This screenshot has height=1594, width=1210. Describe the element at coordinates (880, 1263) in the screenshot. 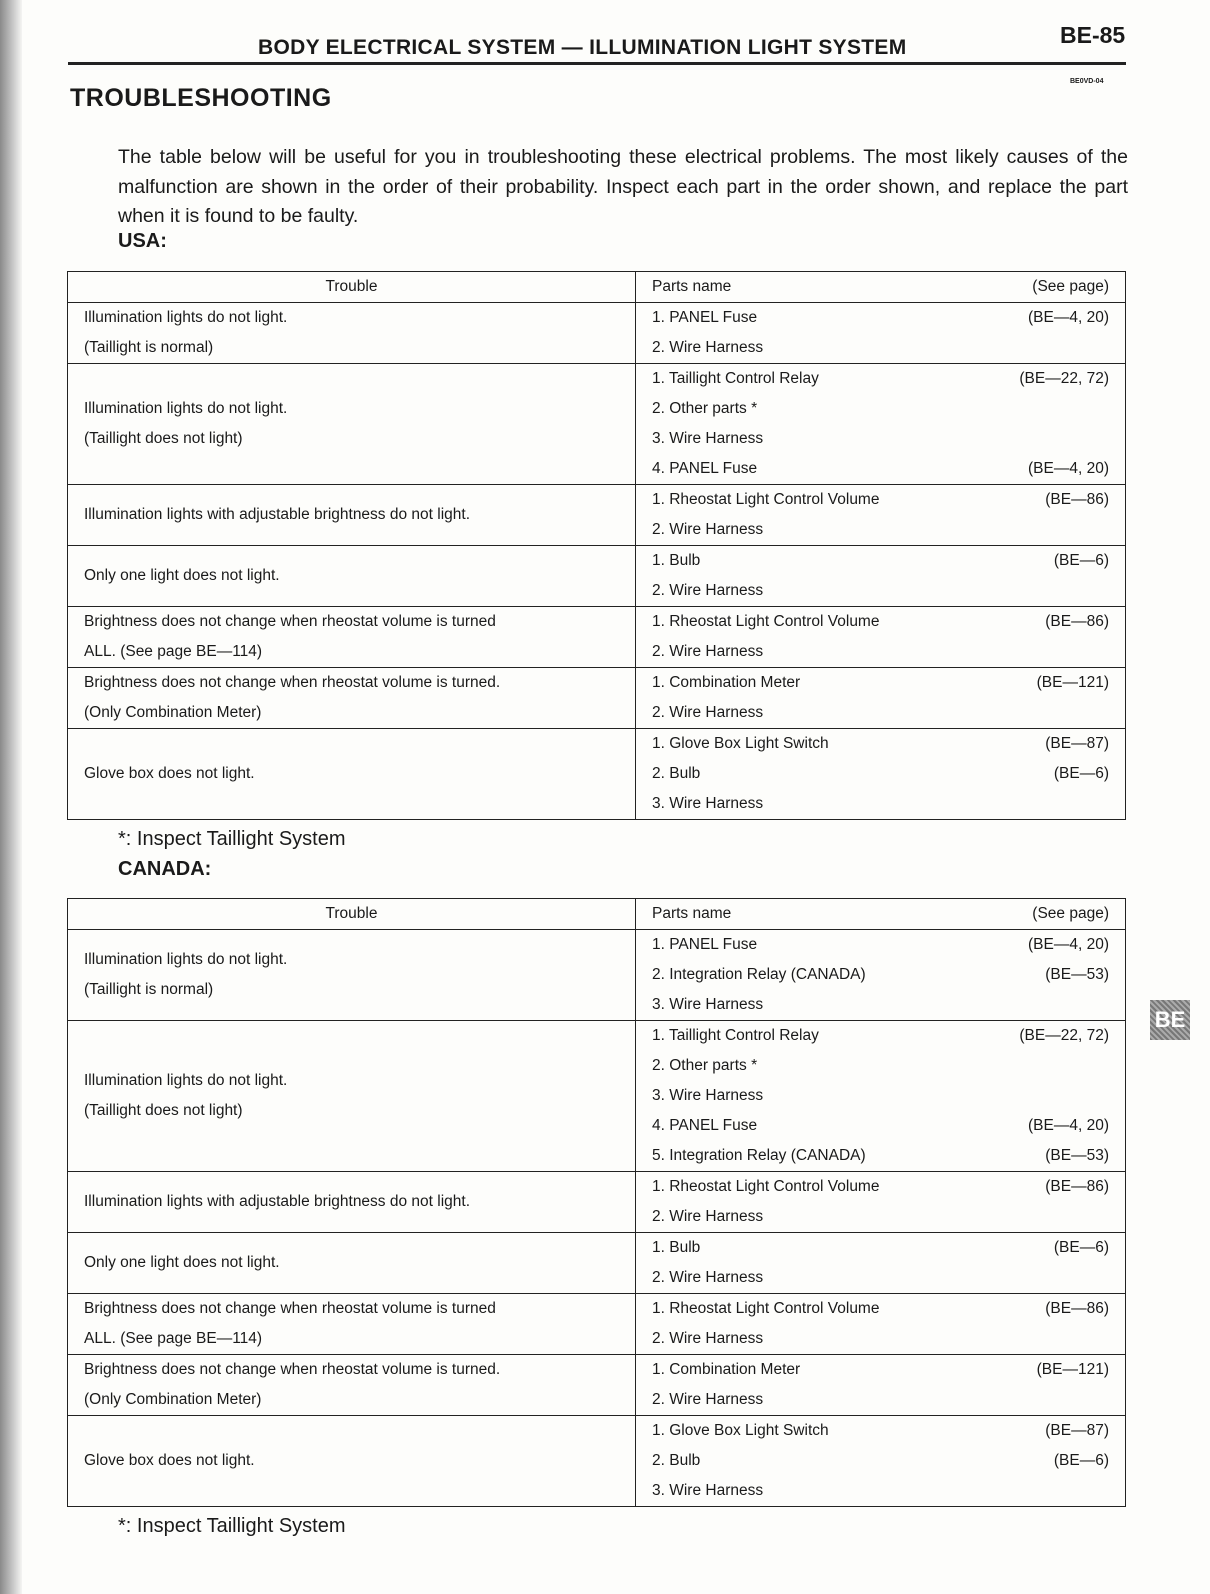

I see `parts-cell: 1. Bulb (BE—6) 2. Wire Harness` at that location.